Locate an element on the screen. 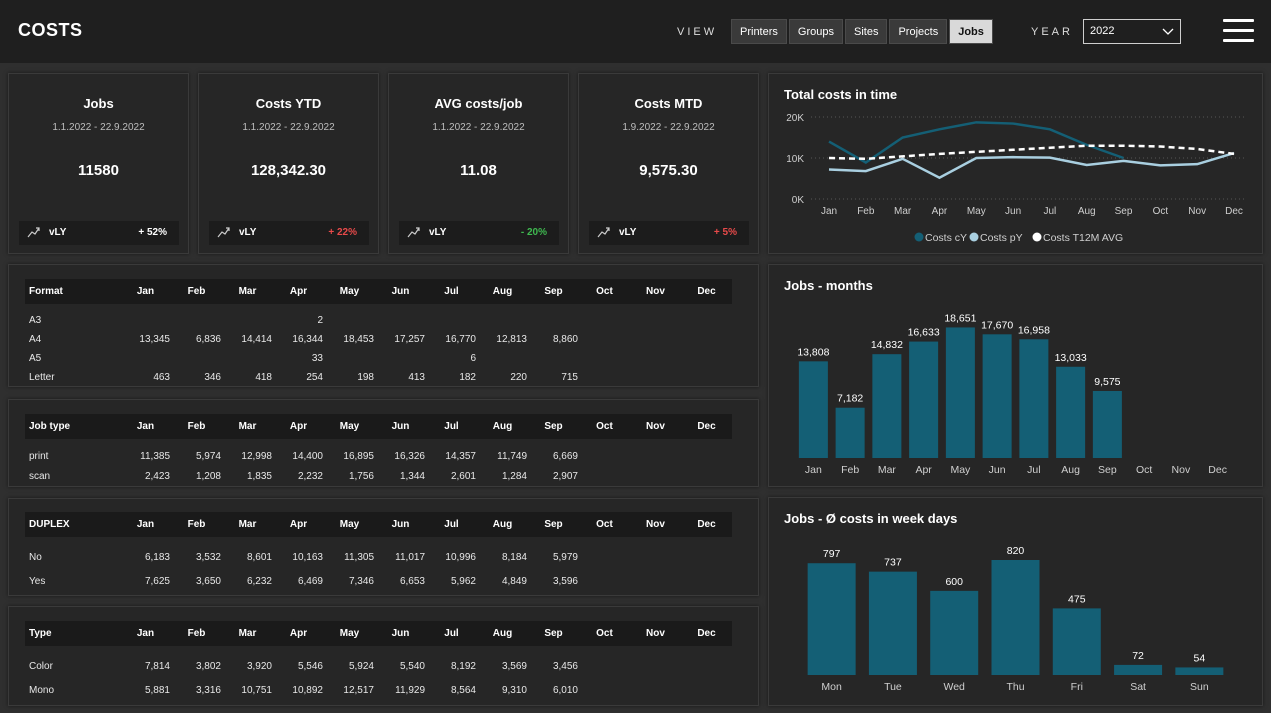 This screenshot has height=713, width=1271. table-row: A5 33 6 is located at coordinates (378, 356).